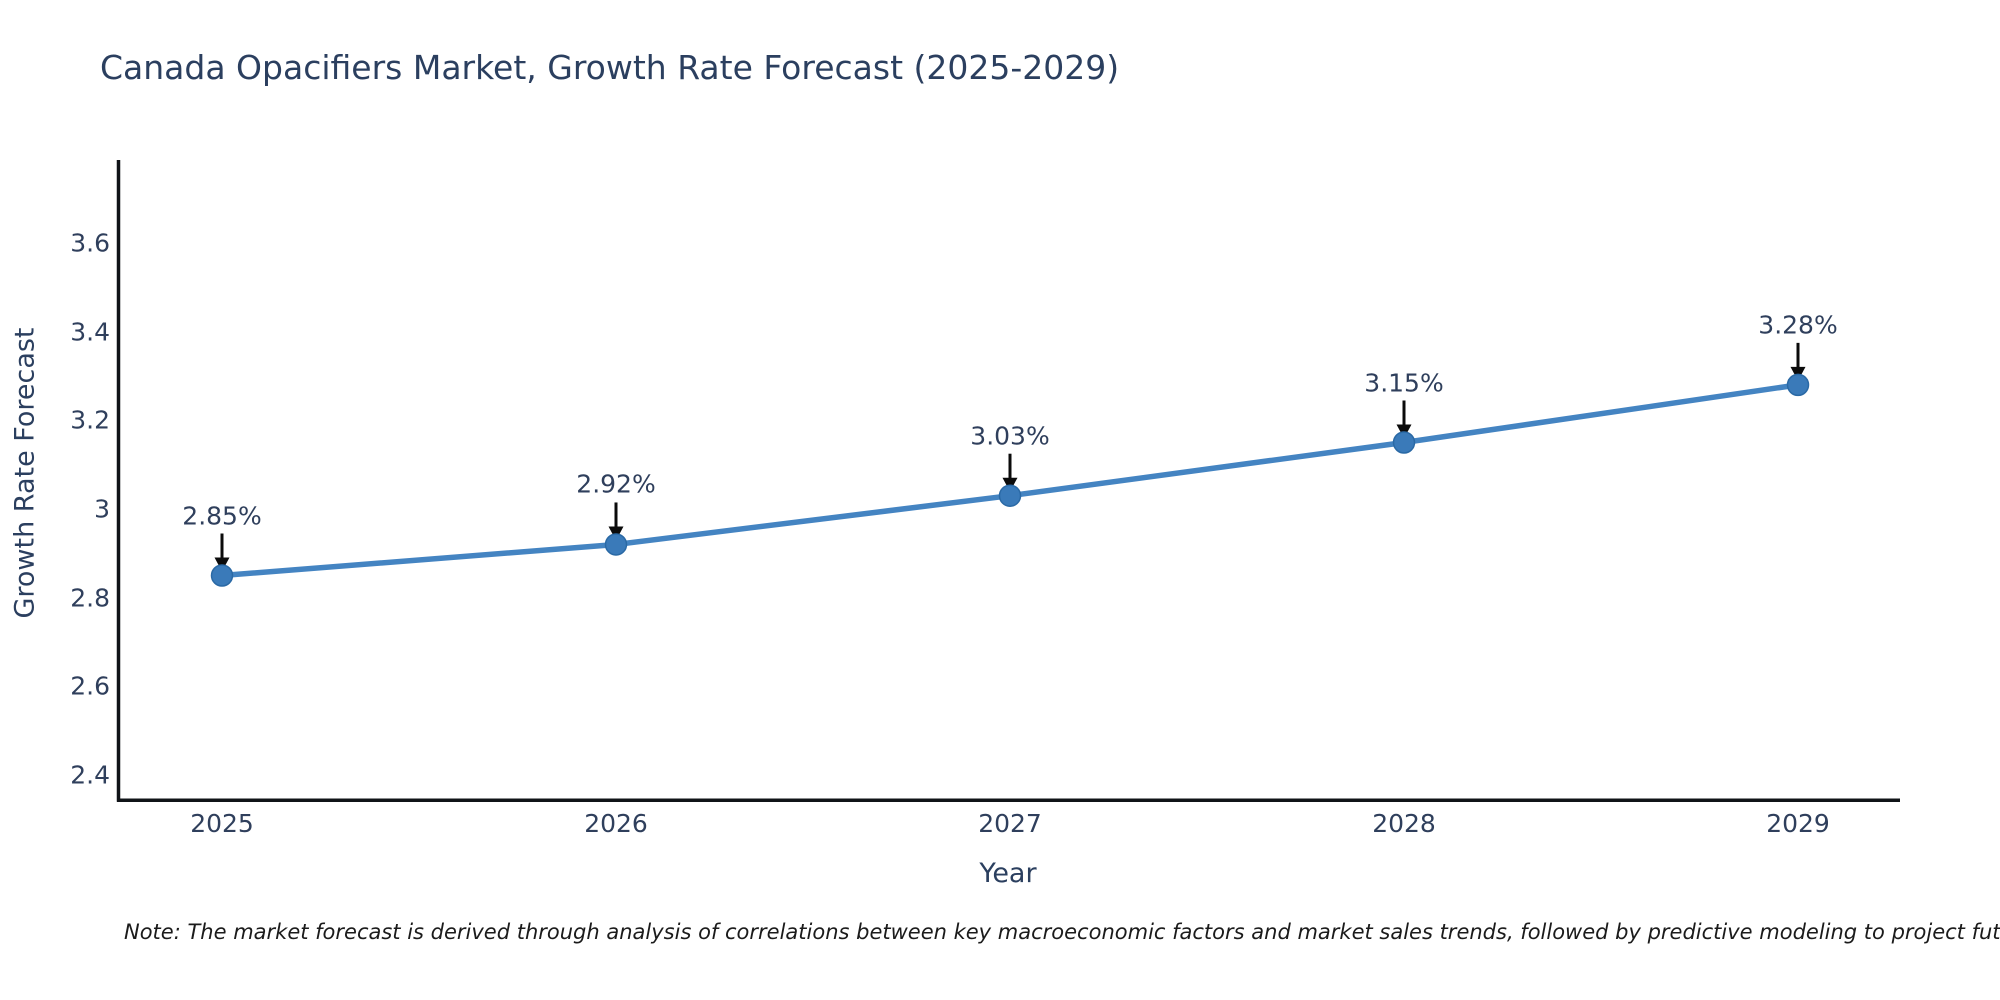 This screenshot has height=1000, width=2000. What do you see at coordinates (1798, 823) in the screenshot?
I see `x-tick-label: 2029` at bounding box center [1798, 823].